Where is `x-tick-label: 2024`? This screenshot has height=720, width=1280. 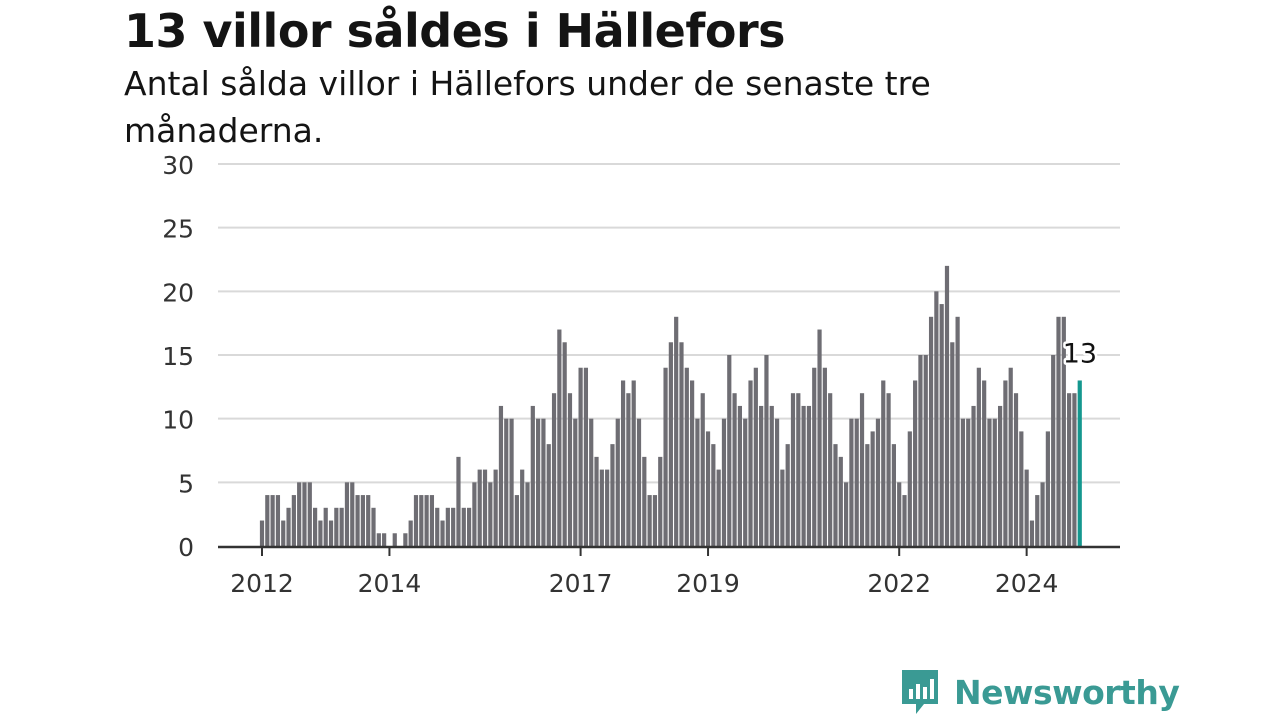 x-tick-label: 2024 is located at coordinates (1027, 583).